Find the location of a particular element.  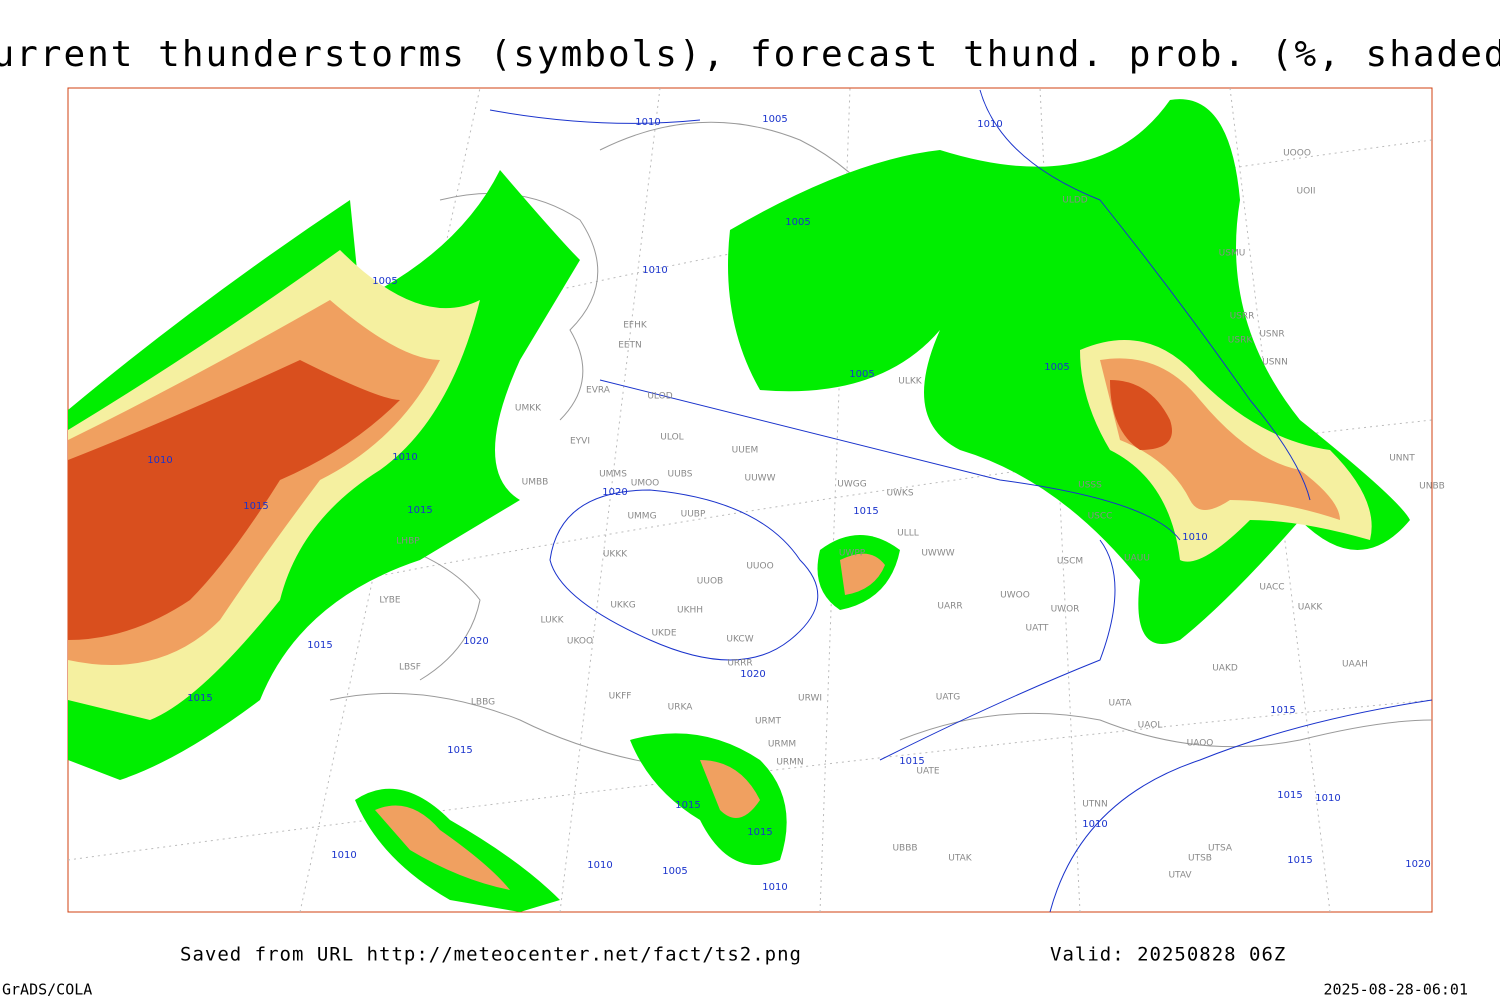

station-label: USNN is located at coordinates (1275, 363).